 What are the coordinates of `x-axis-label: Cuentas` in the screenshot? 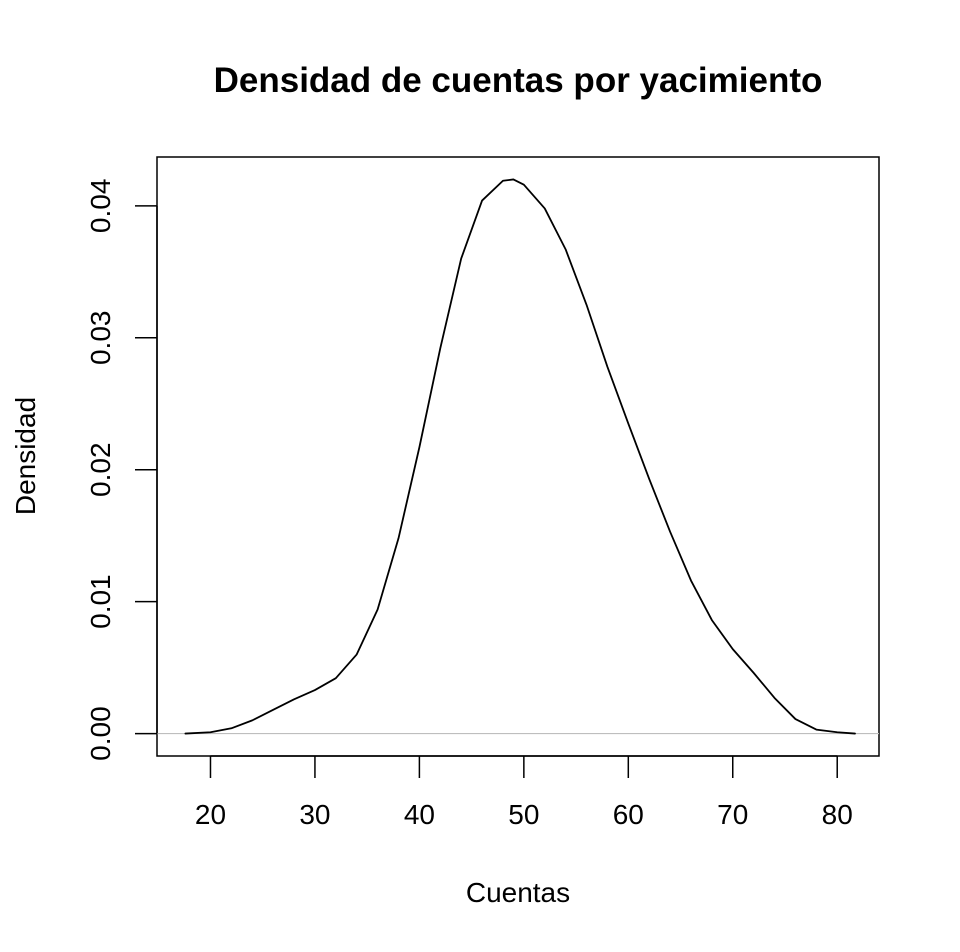 It's located at (518, 892).